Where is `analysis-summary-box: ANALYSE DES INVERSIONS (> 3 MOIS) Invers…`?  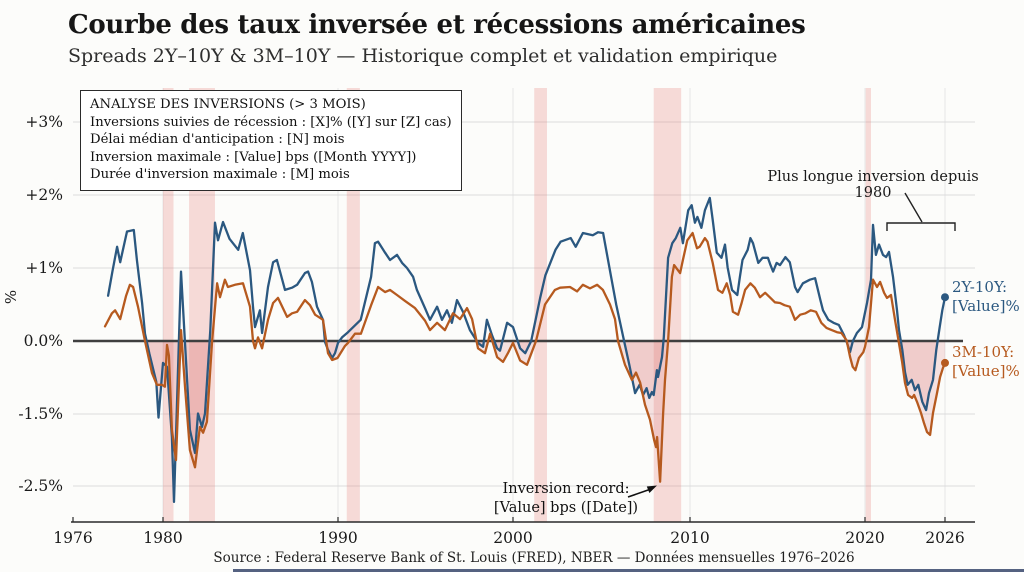
analysis-summary-box: ANALYSE DES INVERSIONS (> 3 MOIS) Invers… is located at coordinates (271, 140).